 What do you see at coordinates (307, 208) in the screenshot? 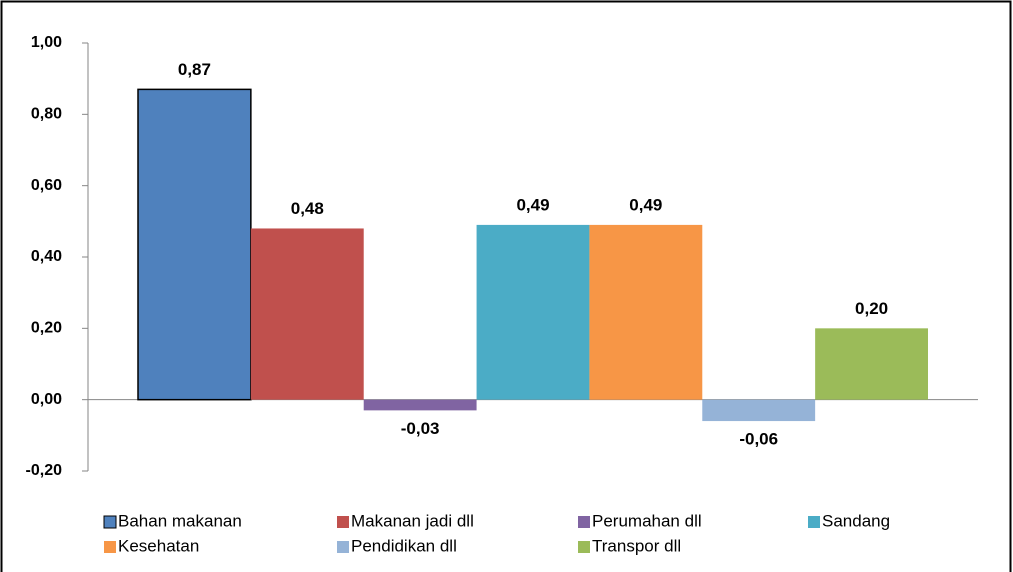
I see `value-label: 0,48` at bounding box center [307, 208].